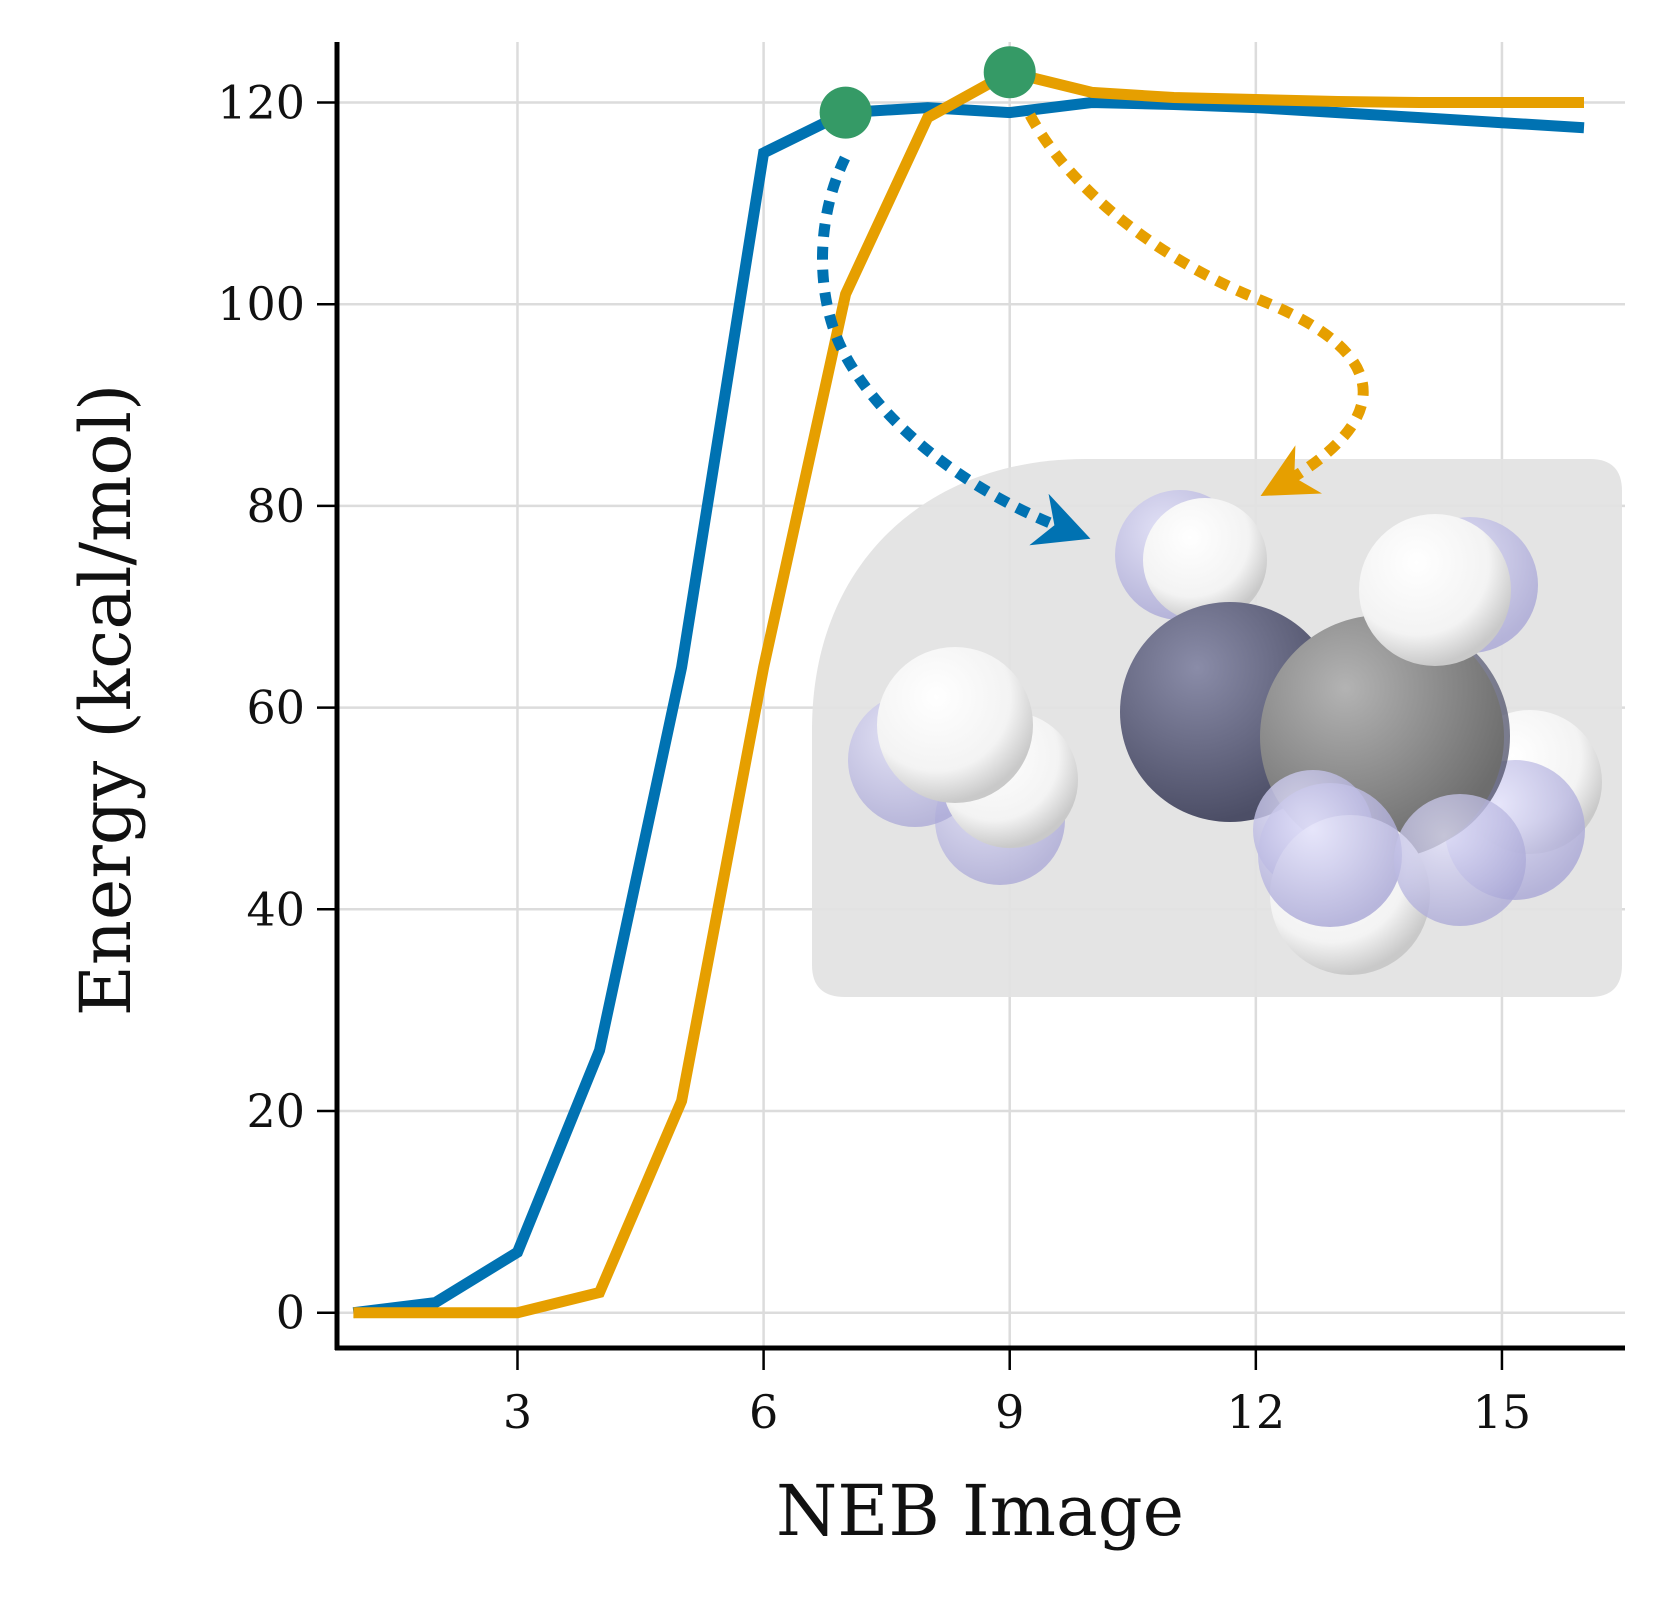 This screenshot has width=1662, height=1619. I want to click on molecule-model, so click(1225, 732).